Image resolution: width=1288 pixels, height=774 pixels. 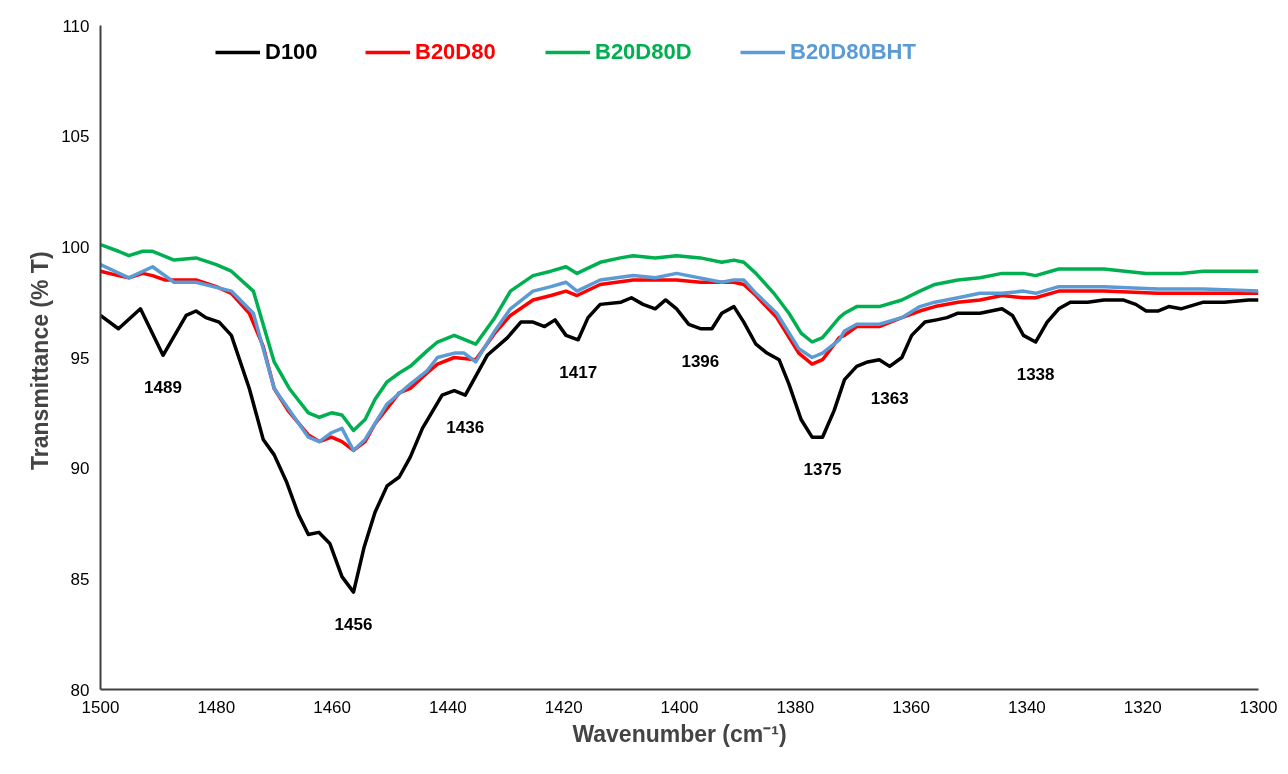 What do you see at coordinates (563, 707) in the screenshot?
I see `x-tick-label: 1420` at bounding box center [563, 707].